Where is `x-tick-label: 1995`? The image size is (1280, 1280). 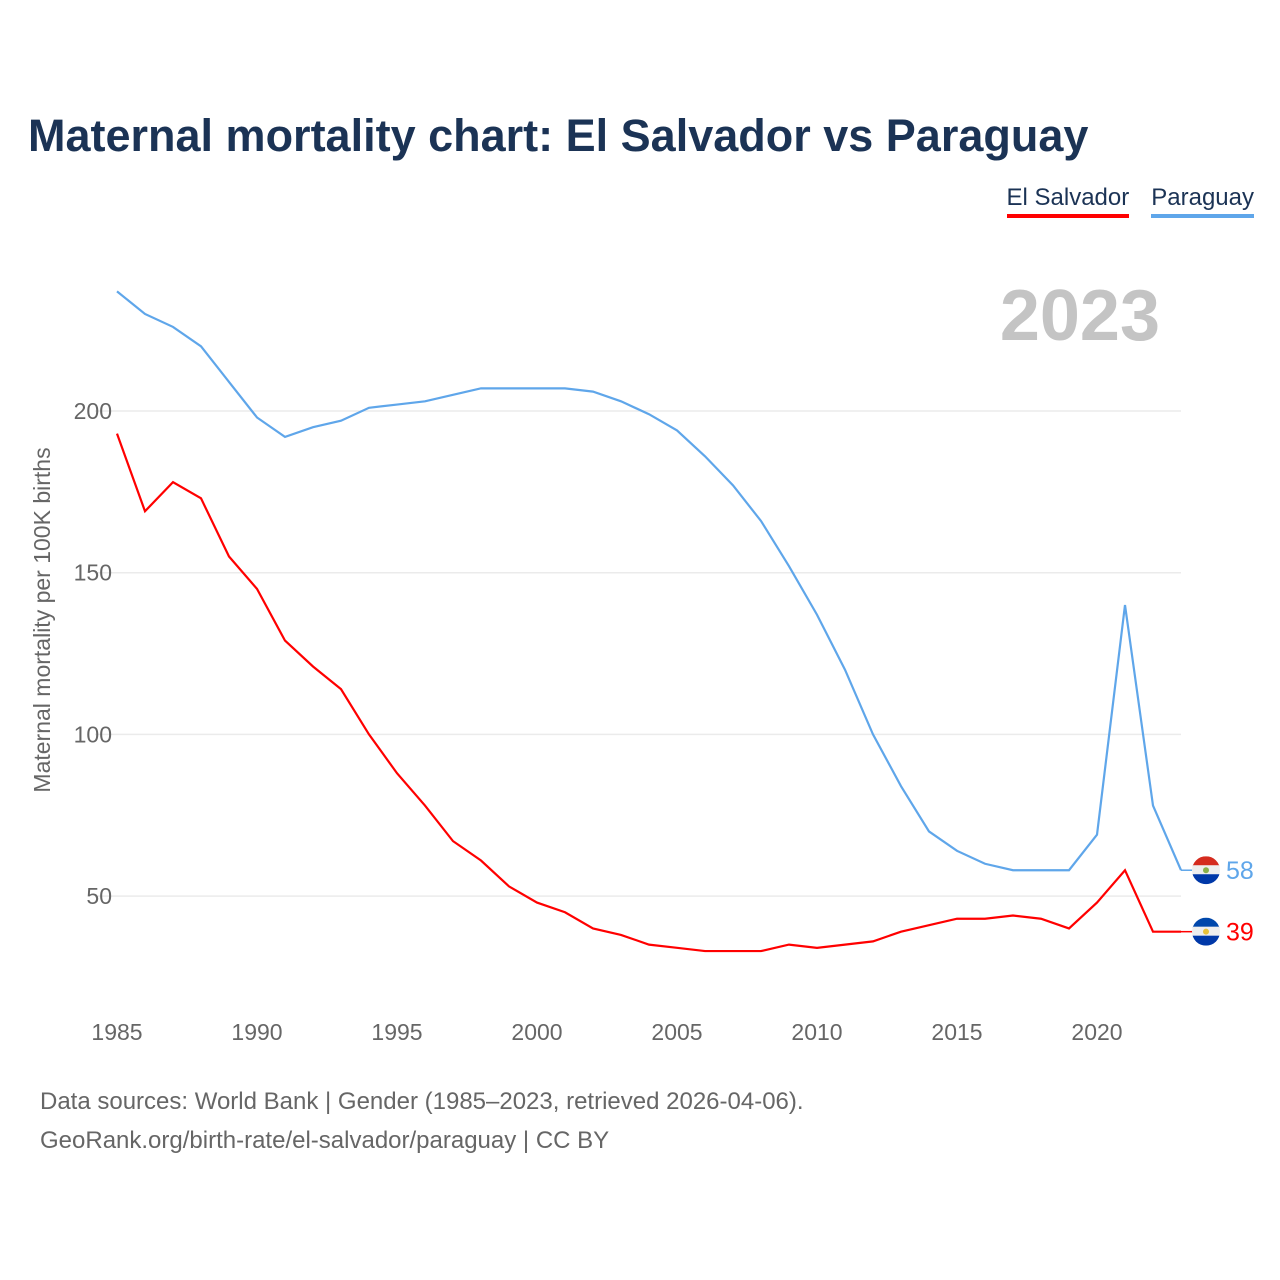 x-tick-label: 1995 is located at coordinates (396, 1032).